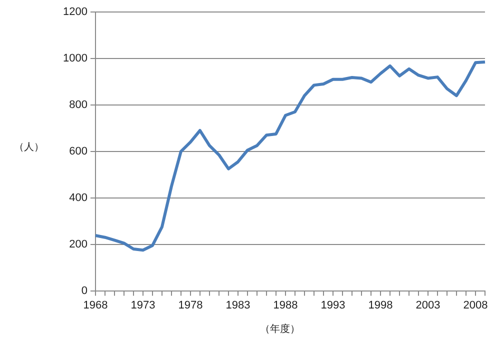 The width and height of the screenshot is (500, 350). What do you see at coordinates (75, 12) in the screenshot?
I see `y-tick-label: 1200` at bounding box center [75, 12].